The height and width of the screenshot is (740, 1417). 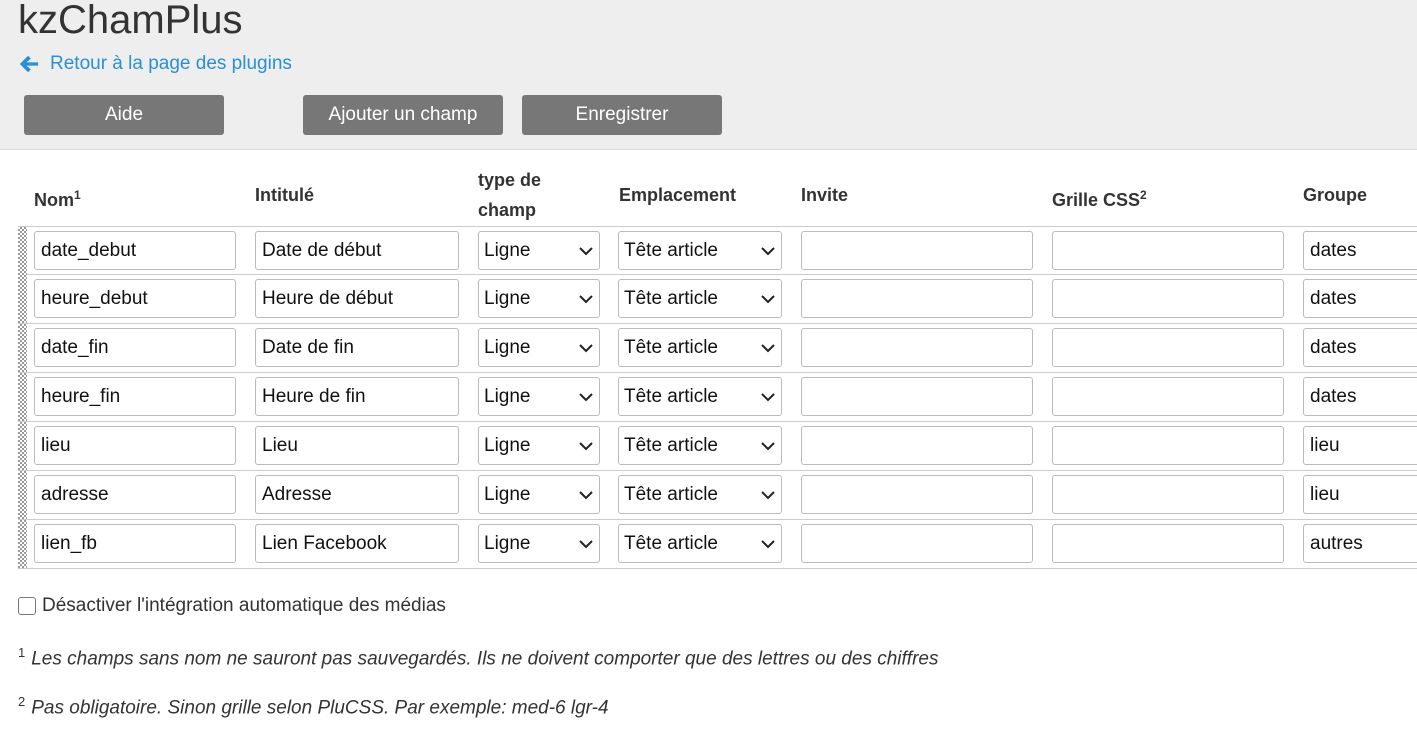 I want to click on group-input: autres, so click(x=1360, y=543).